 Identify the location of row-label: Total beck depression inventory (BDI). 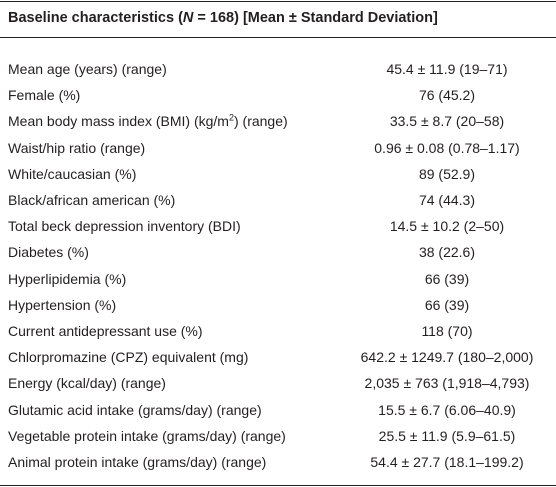
(124, 226).